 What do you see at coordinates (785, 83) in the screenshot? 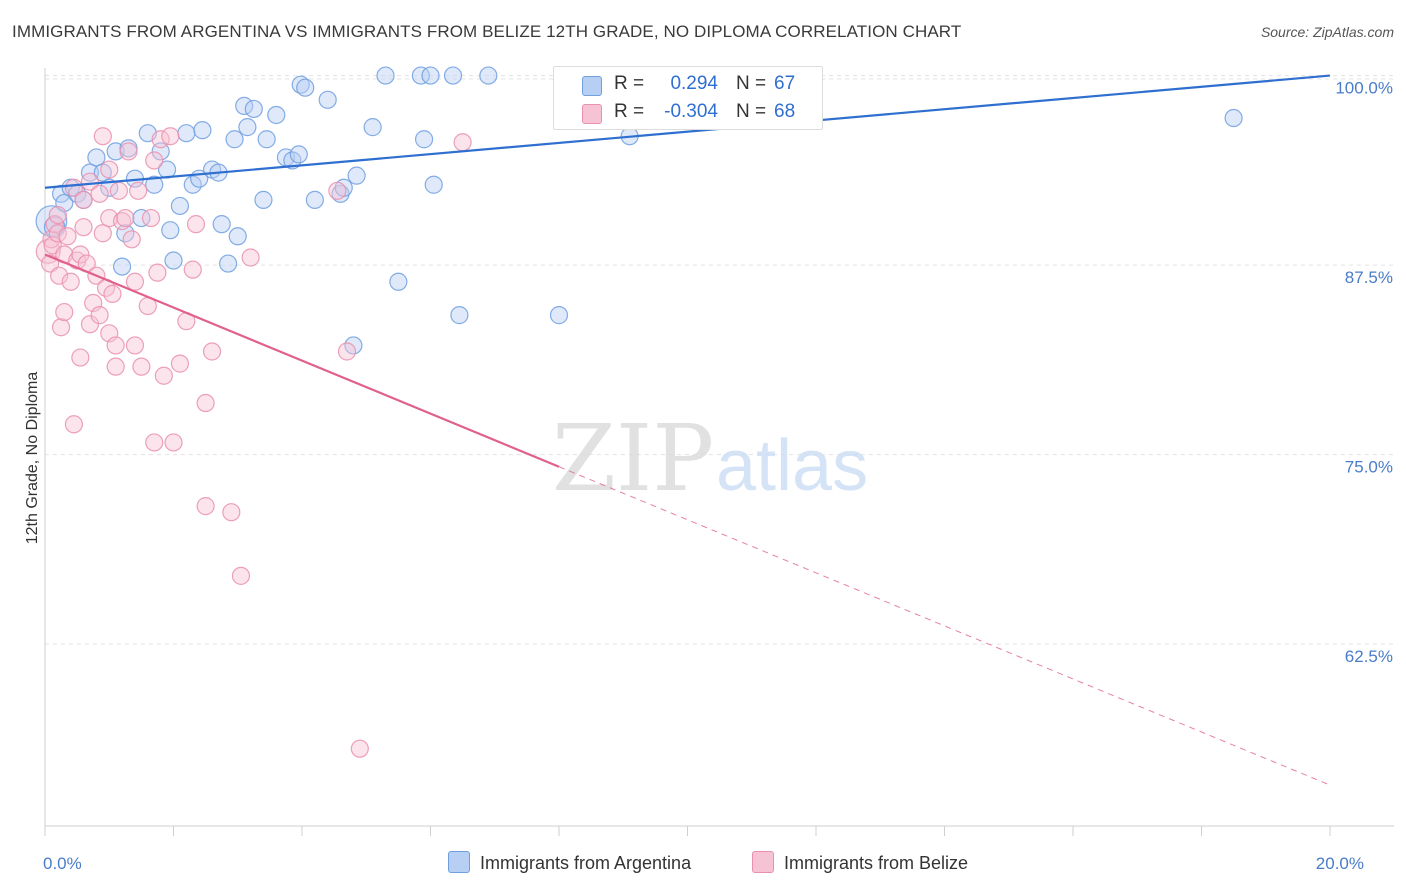
I see `legend-n-value: 67` at bounding box center [785, 83].